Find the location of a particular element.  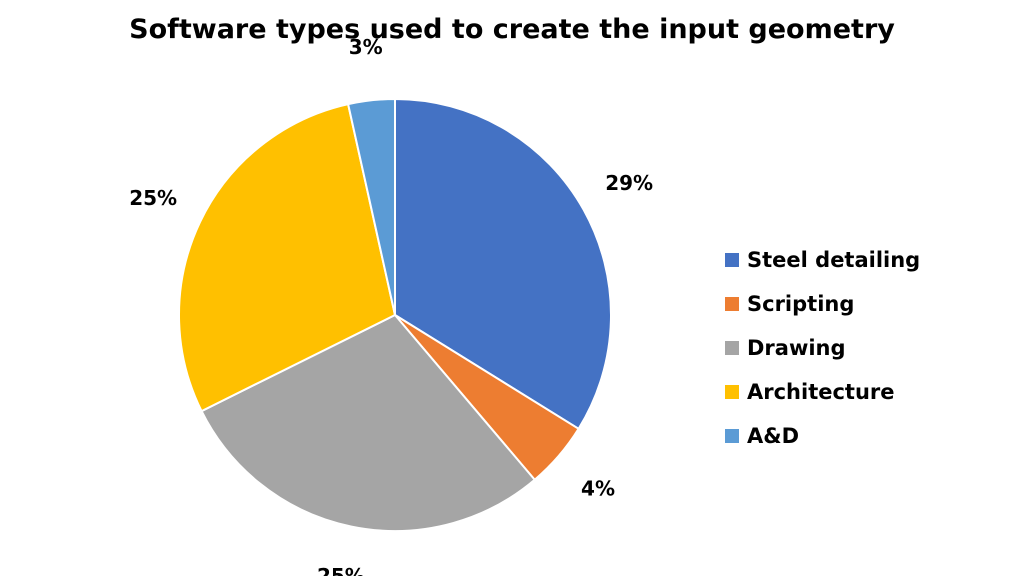

legend-swatch-architecture is located at coordinates (732, 392).